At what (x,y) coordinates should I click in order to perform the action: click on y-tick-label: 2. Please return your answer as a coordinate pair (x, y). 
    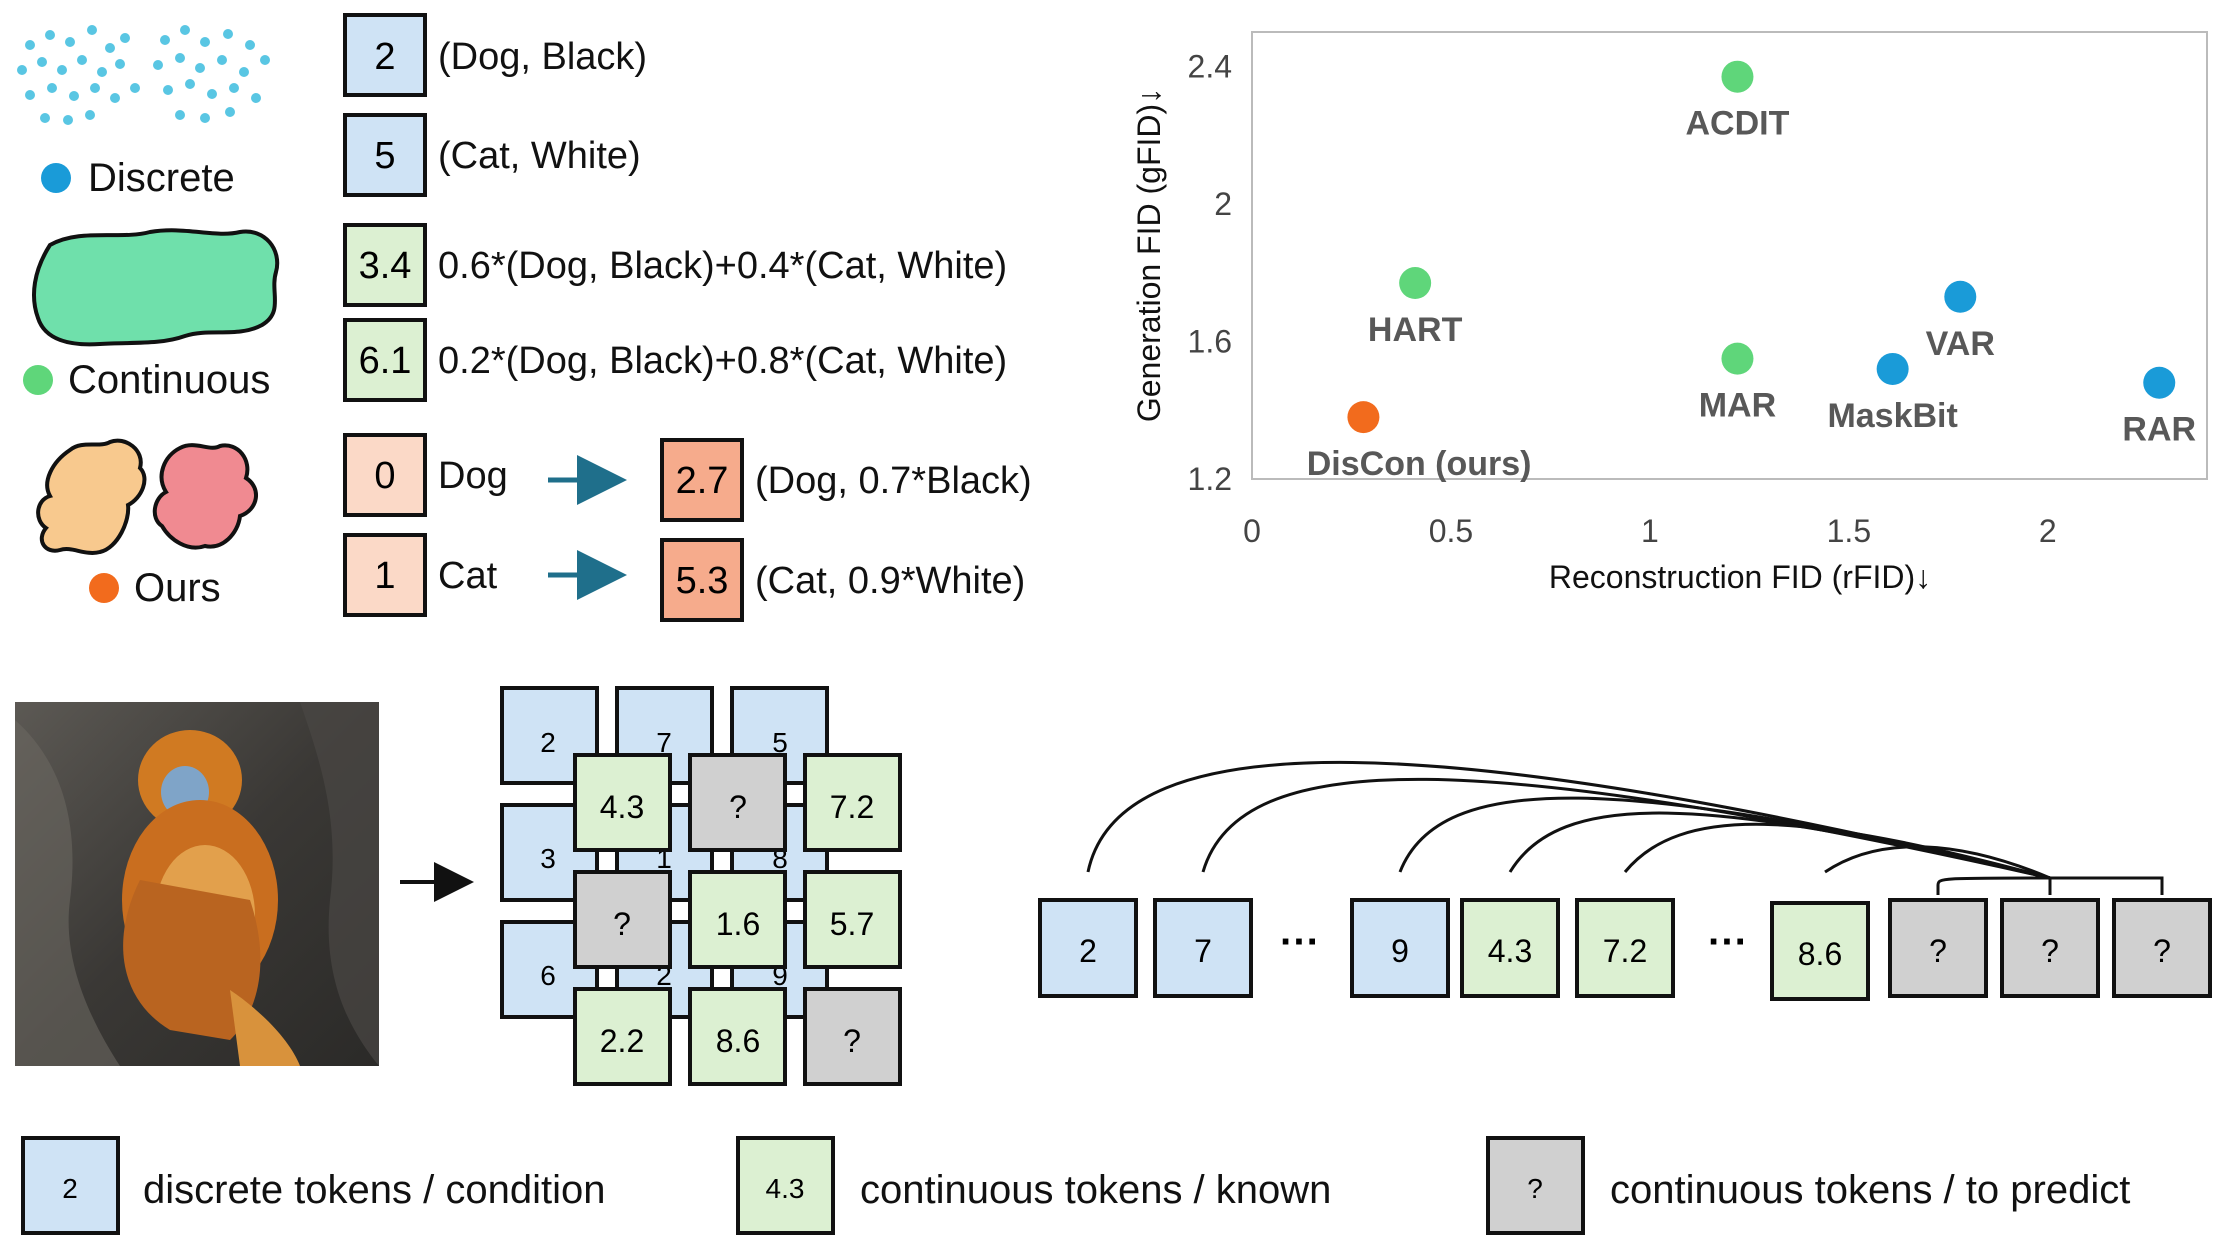
    Looking at the image, I should click on (1223, 204).